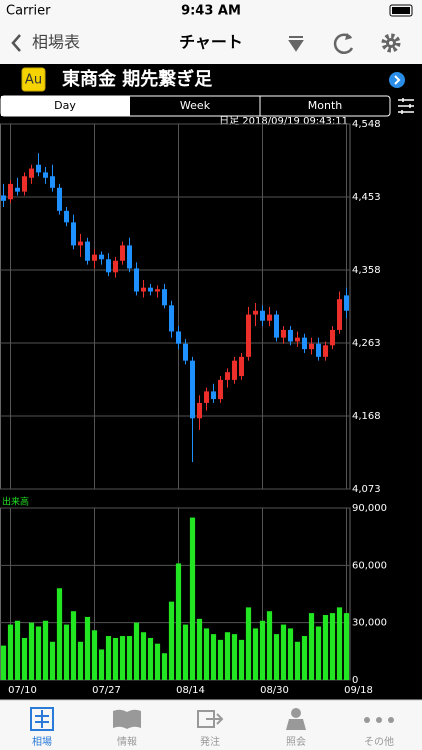  Describe the element at coordinates (379, 741) in the screenshot. I see `tab-label: その他` at that location.